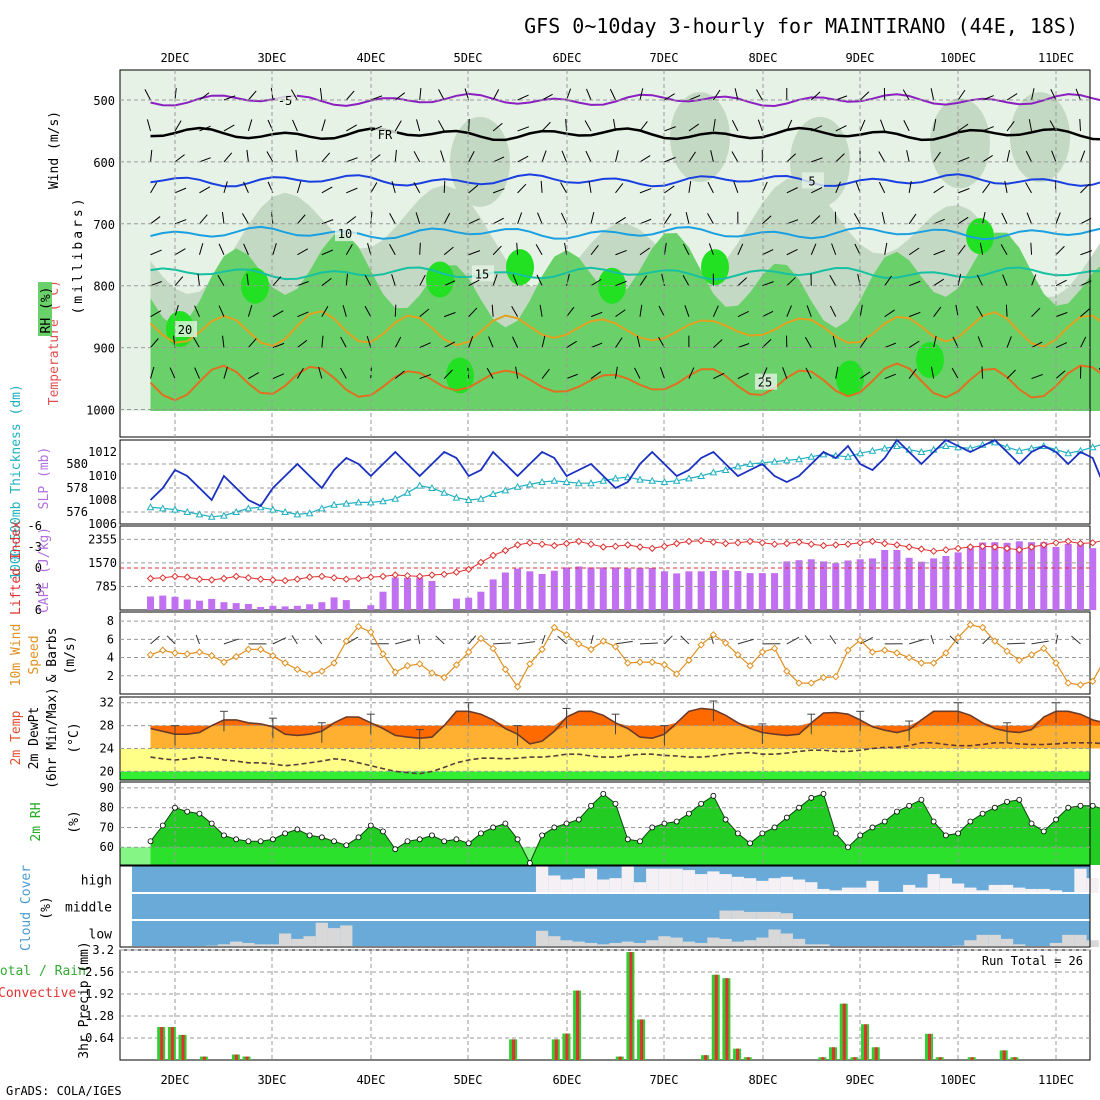 This screenshot has width=1100, height=1100. I want to click on lifted-index-axis-label: Lifted Index, so click(16, 568).